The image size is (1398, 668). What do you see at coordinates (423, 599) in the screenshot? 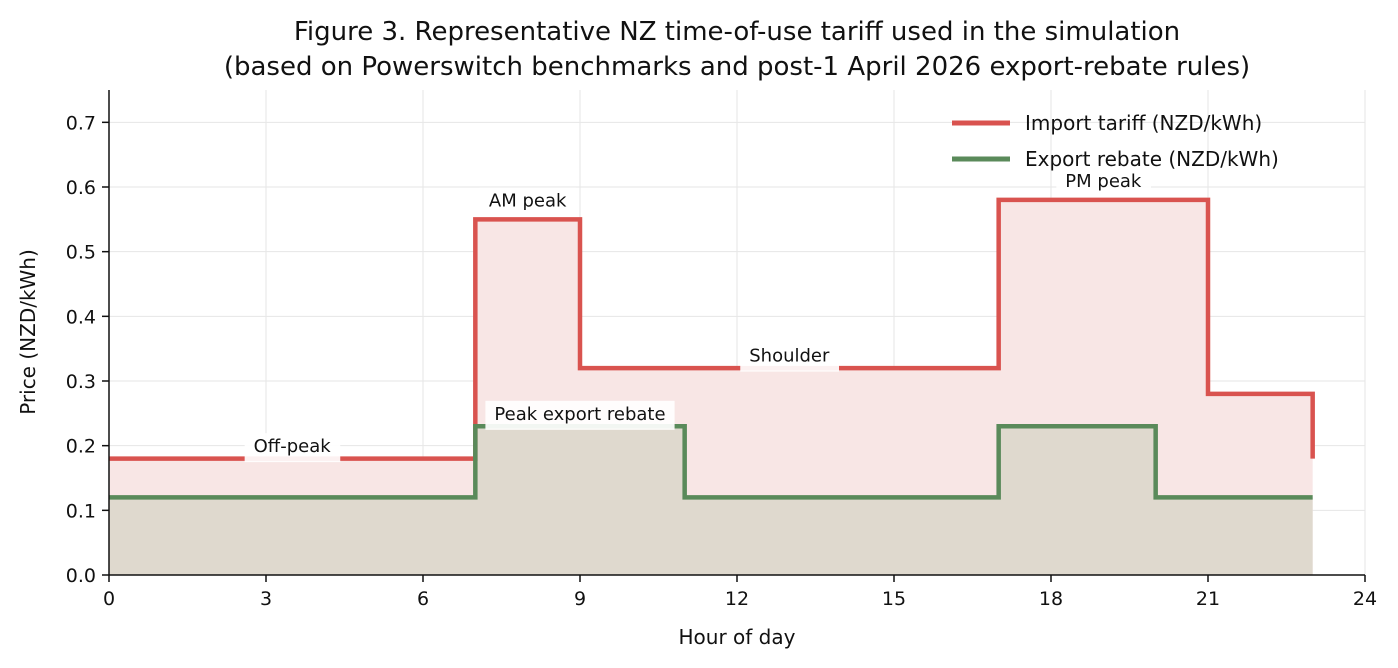
I see `x-tick-label: 6` at bounding box center [423, 599].